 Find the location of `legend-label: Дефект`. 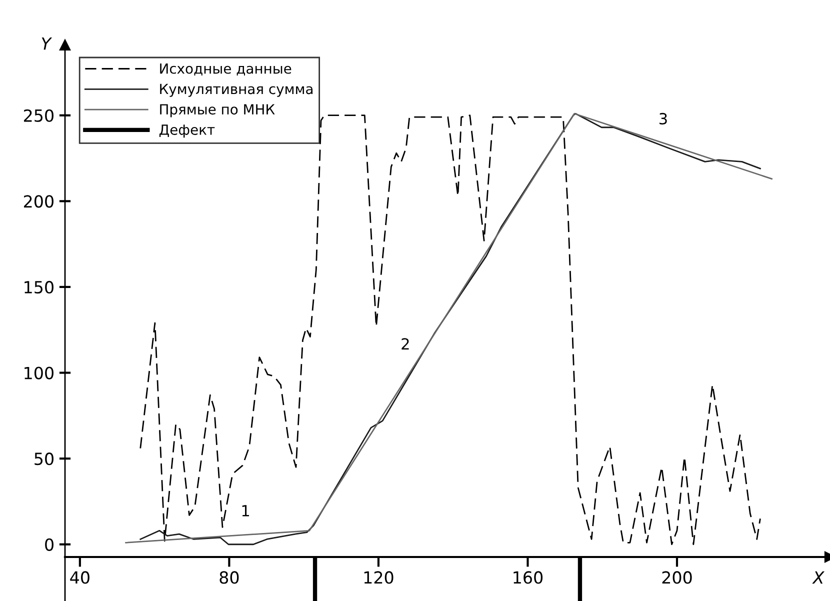

legend-label: Дефект is located at coordinates (187, 131).